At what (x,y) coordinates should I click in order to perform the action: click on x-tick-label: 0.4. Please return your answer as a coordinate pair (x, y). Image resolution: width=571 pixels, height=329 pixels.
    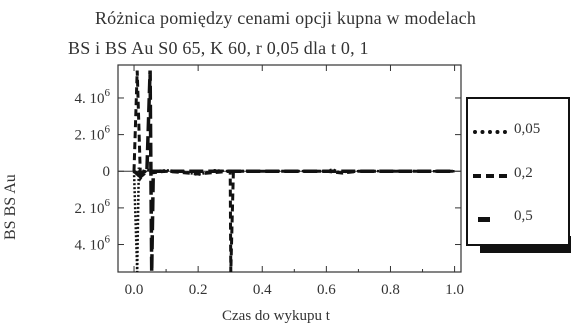
    Looking at the image, I should click on (262, 290).